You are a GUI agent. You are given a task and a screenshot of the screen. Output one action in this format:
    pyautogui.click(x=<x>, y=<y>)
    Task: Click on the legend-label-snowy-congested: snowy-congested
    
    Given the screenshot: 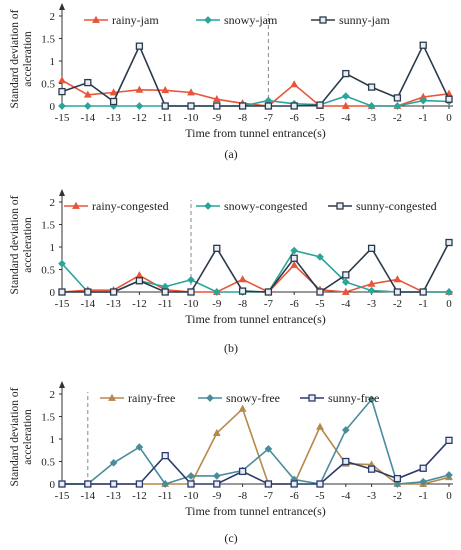 What is the action you would take?
    pyautogui.click(x=265, y=206)
    